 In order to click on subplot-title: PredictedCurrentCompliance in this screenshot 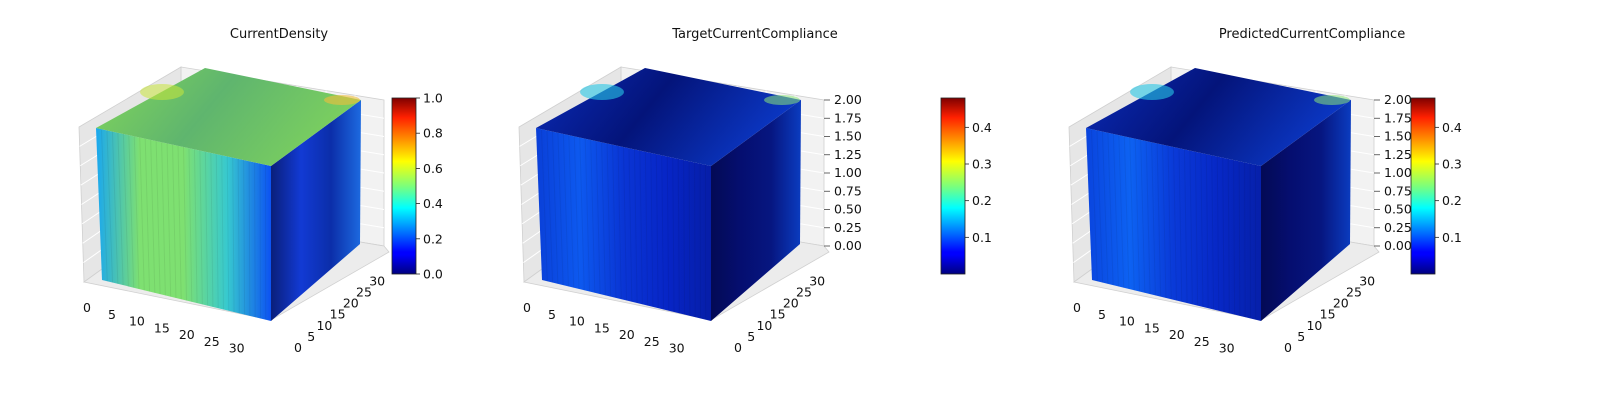, I will do `click(1312, 34)`.